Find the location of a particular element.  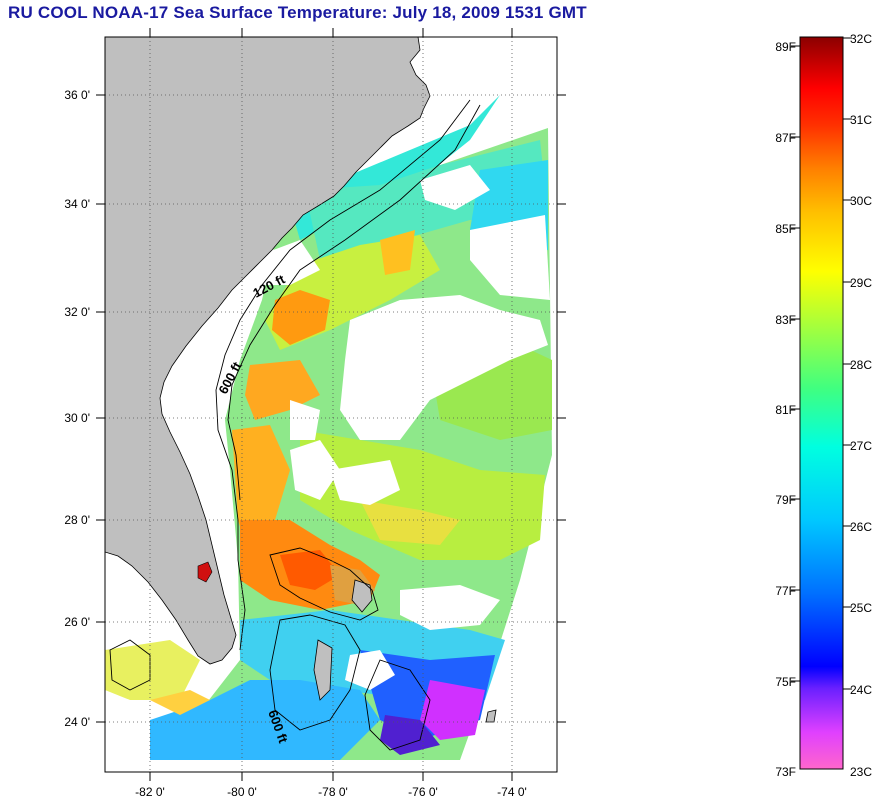

lat-label: 36 0' is located at coordinates (77, 95).